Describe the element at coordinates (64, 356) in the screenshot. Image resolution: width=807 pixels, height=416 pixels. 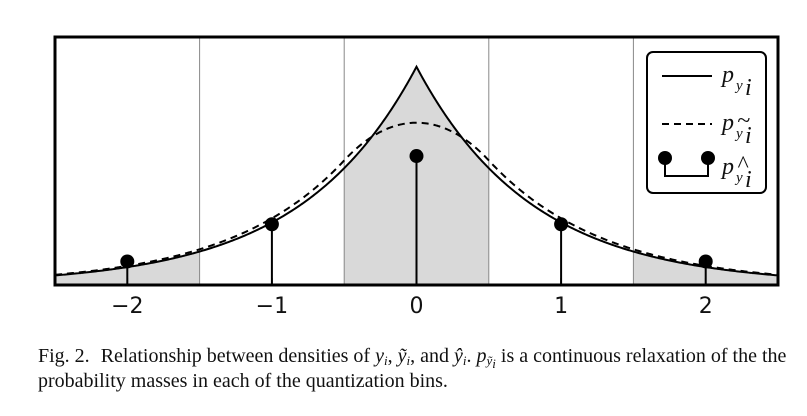
I see `caption-label: Fig. 2.` at that location.